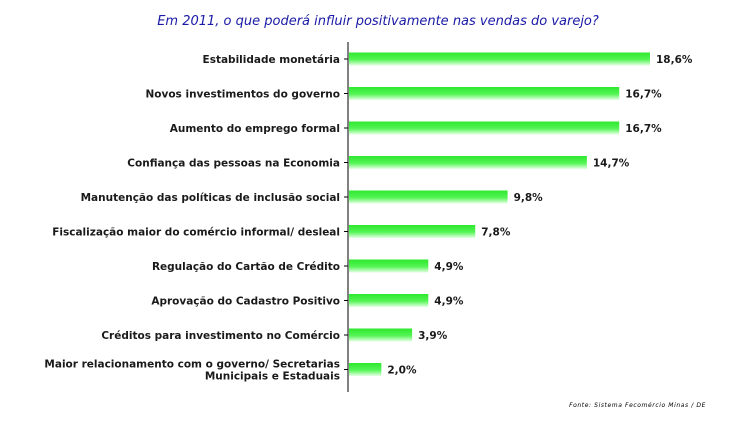 The image size is (756, 427). What do you see at coordinates (402, 371) in the screenshot?
I see `value-label: 2,0%` at bounding box center [402, 371].